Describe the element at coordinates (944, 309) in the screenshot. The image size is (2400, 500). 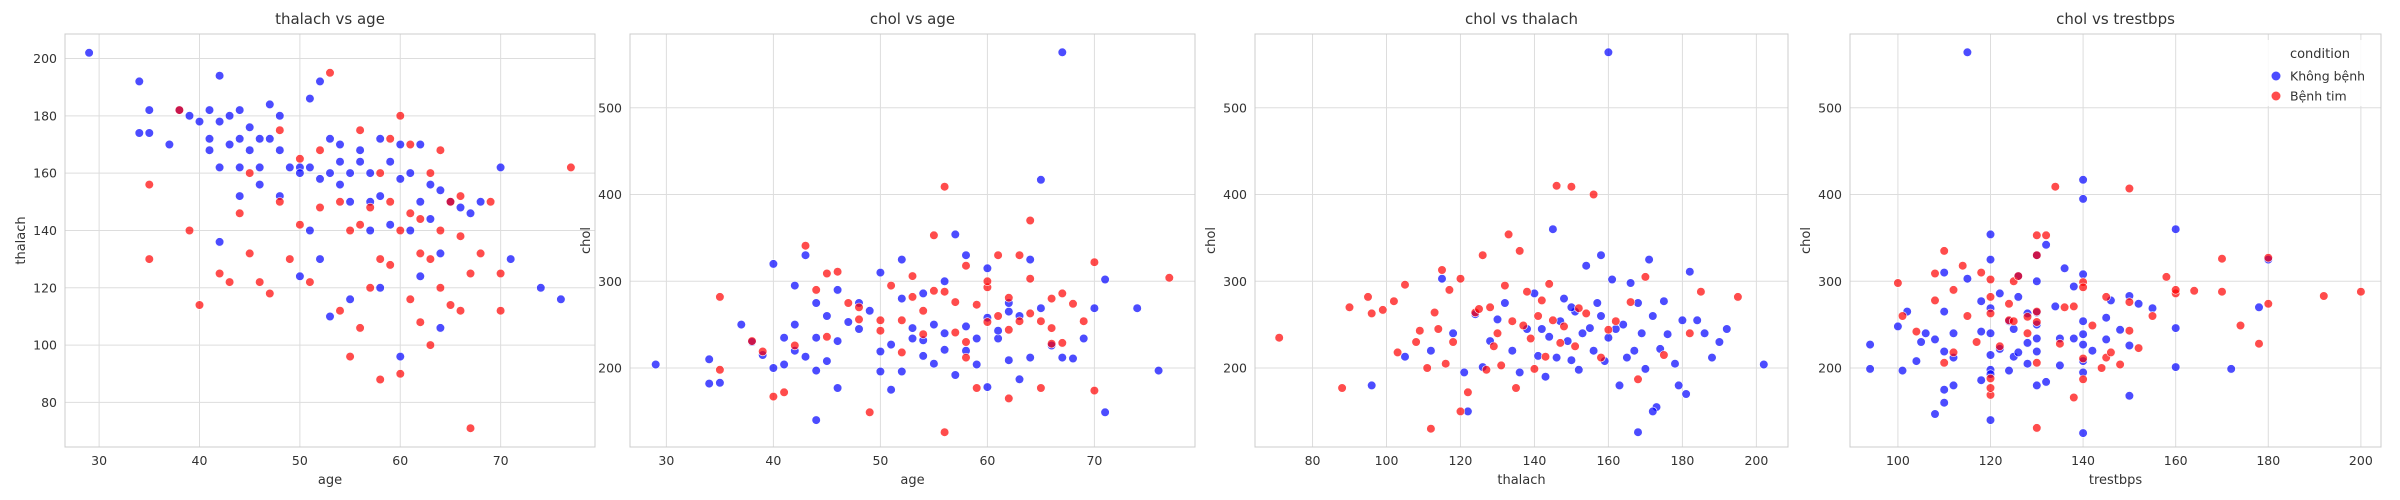
I see `series-disease` at that location.